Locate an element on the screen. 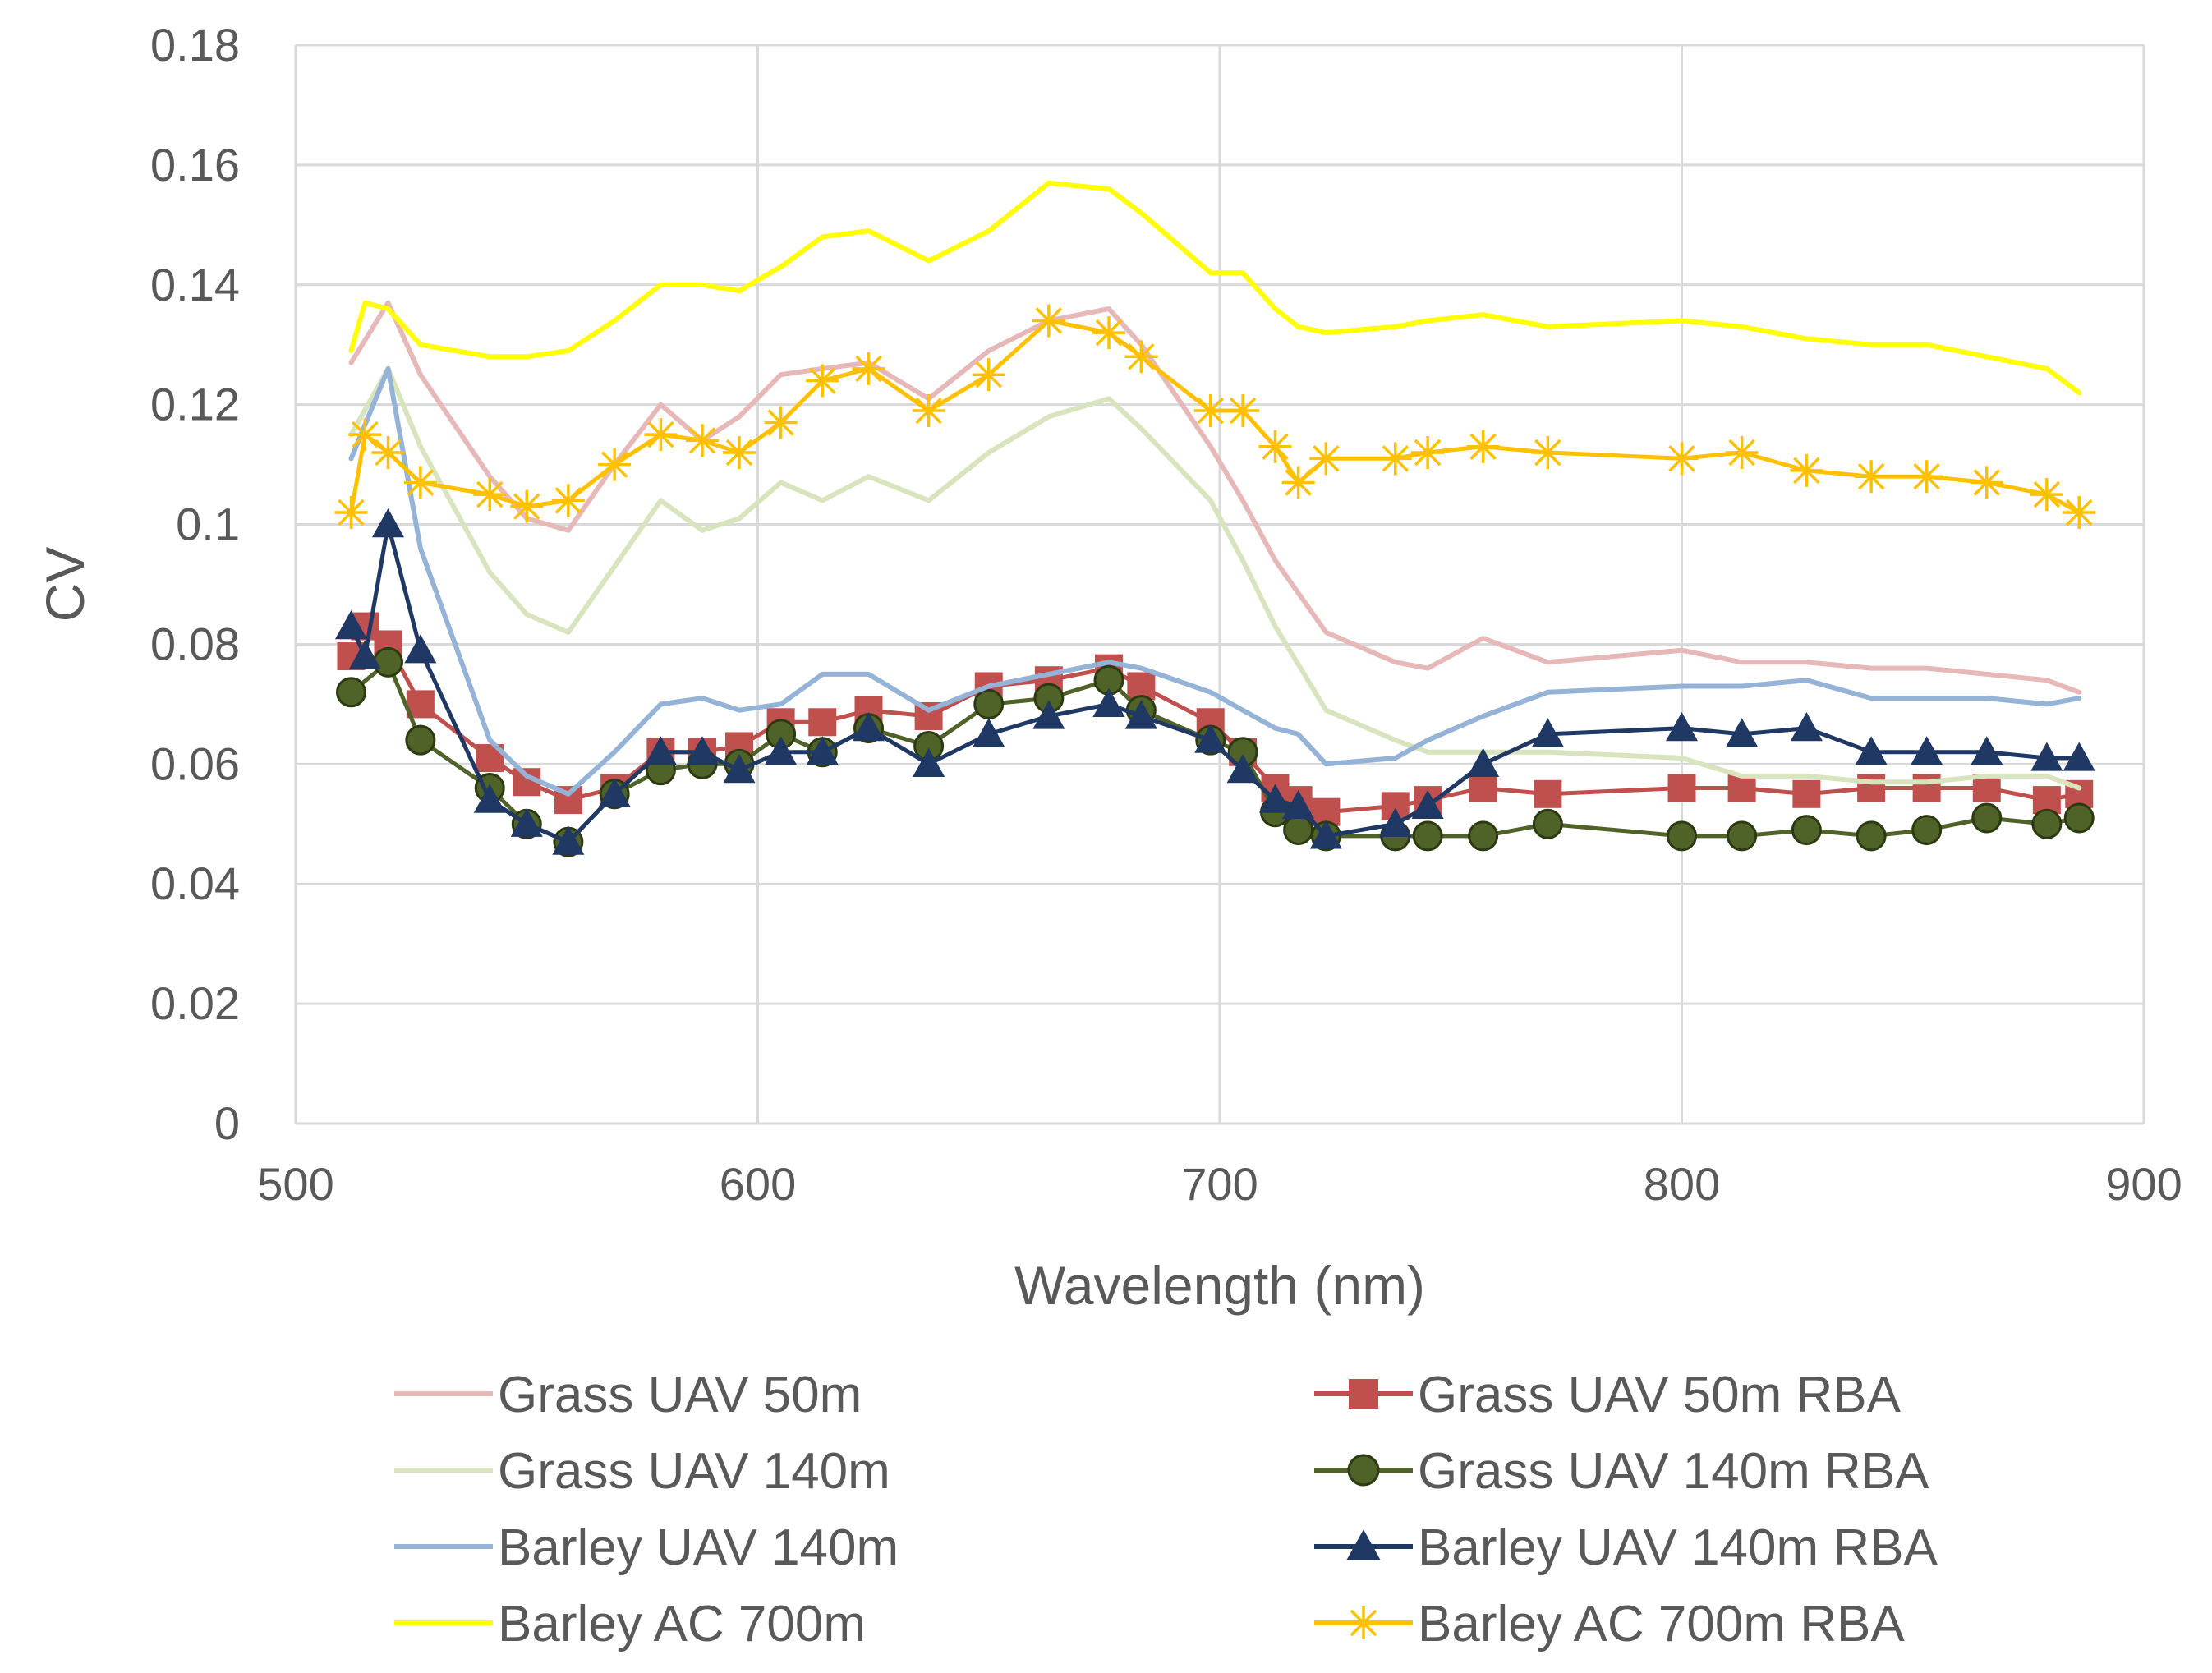 This screenshot has width=2212, height=1673. legend-label: Barley UAV 140m is located at coordinates (698, 1547).